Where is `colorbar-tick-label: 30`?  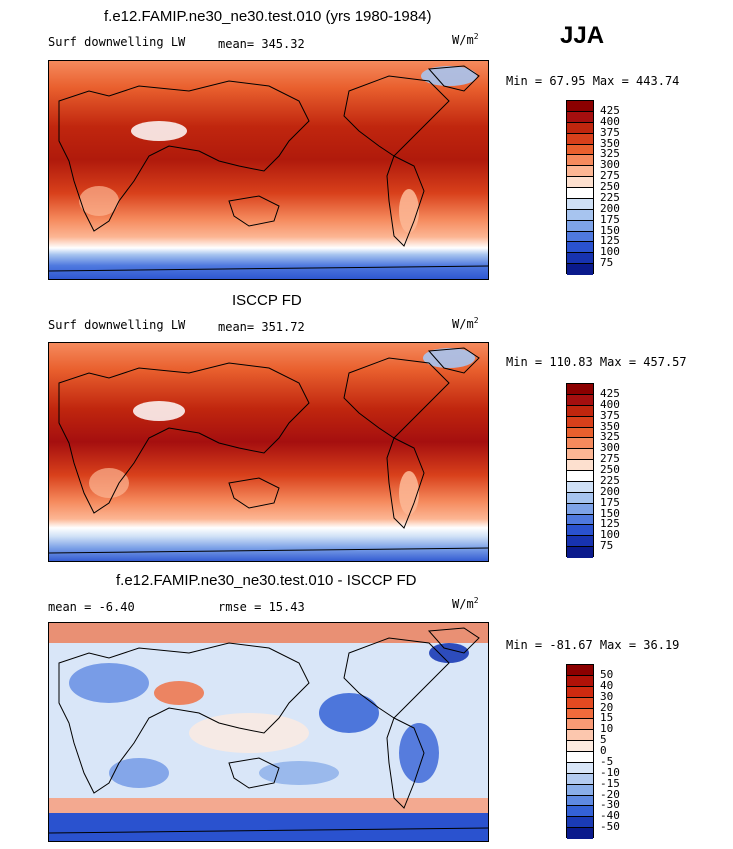
colorbar-tick-label: 30 is located at coordinates (607, 696).